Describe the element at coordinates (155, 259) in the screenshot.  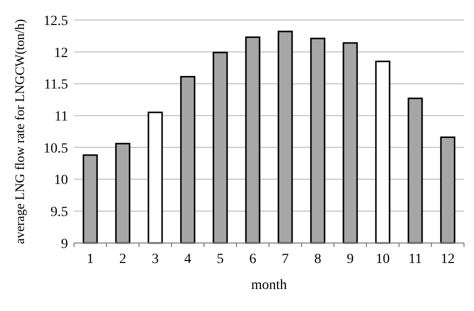
I see `x-tick-label: 3` at that location.